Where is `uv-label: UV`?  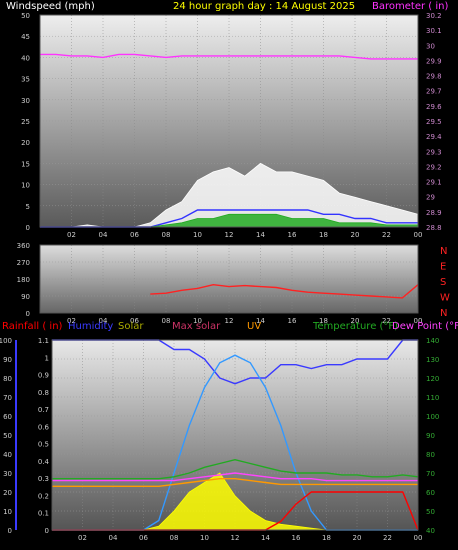
uv-label: UV is located at coordinates (254, 326).